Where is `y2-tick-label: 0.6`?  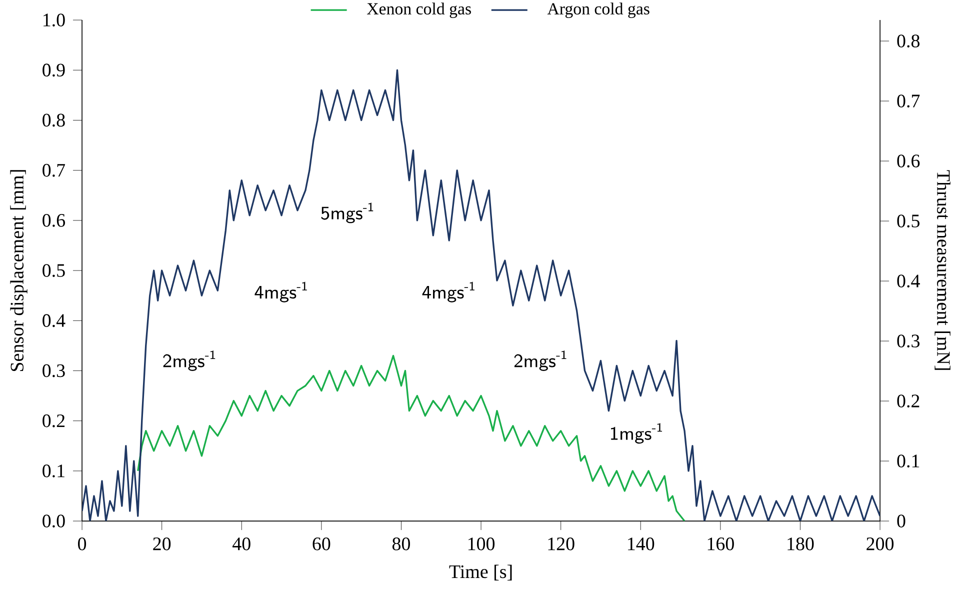 y2-tick-label: 0.6 is located at coordinates (908, 161).